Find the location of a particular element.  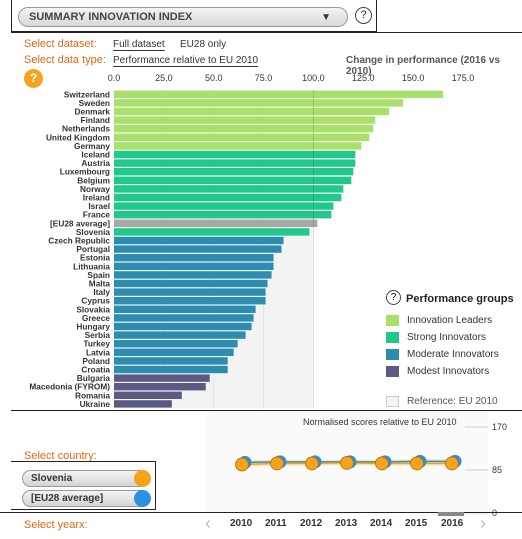

year-2012: 2012 is located at coordinates (311, 523).